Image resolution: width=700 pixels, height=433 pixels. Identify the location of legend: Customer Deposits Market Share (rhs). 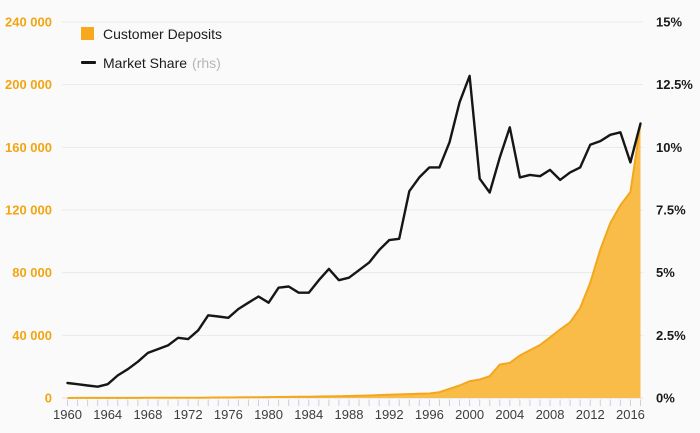
(151, 52).